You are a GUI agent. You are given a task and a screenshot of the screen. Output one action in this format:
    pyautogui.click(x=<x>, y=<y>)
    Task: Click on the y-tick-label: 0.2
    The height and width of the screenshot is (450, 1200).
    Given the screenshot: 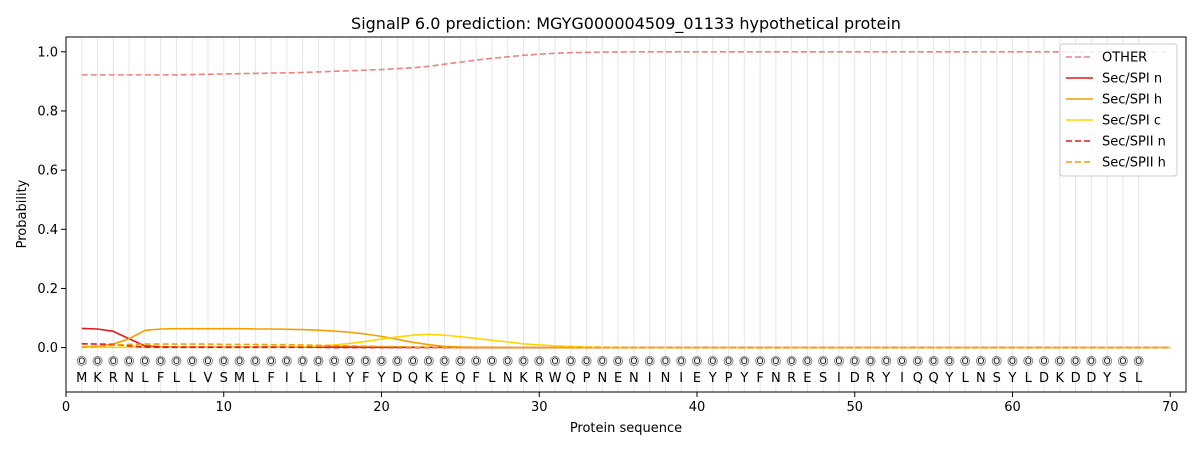 What is the action you would take?
    pyautogui.click(x=47, y=289)
    